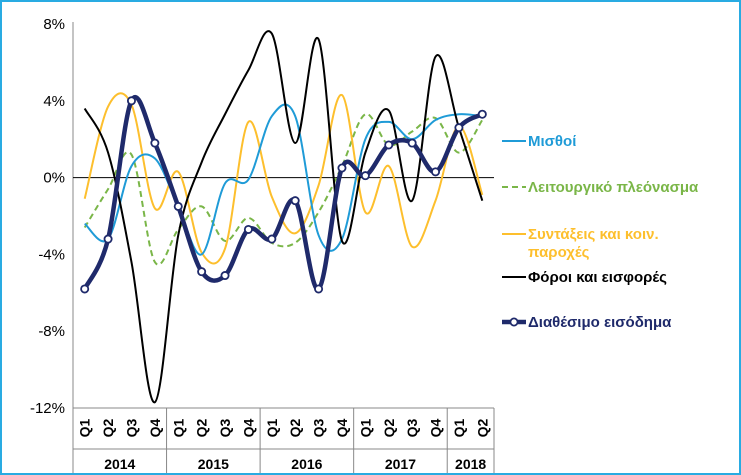 The height and width of the screenshot is (475, 741). Describe the element at coordinates (613, 187) in the screenshot. I see `legend-entry: Λειτουργικό πλεόνασμα` at that location.